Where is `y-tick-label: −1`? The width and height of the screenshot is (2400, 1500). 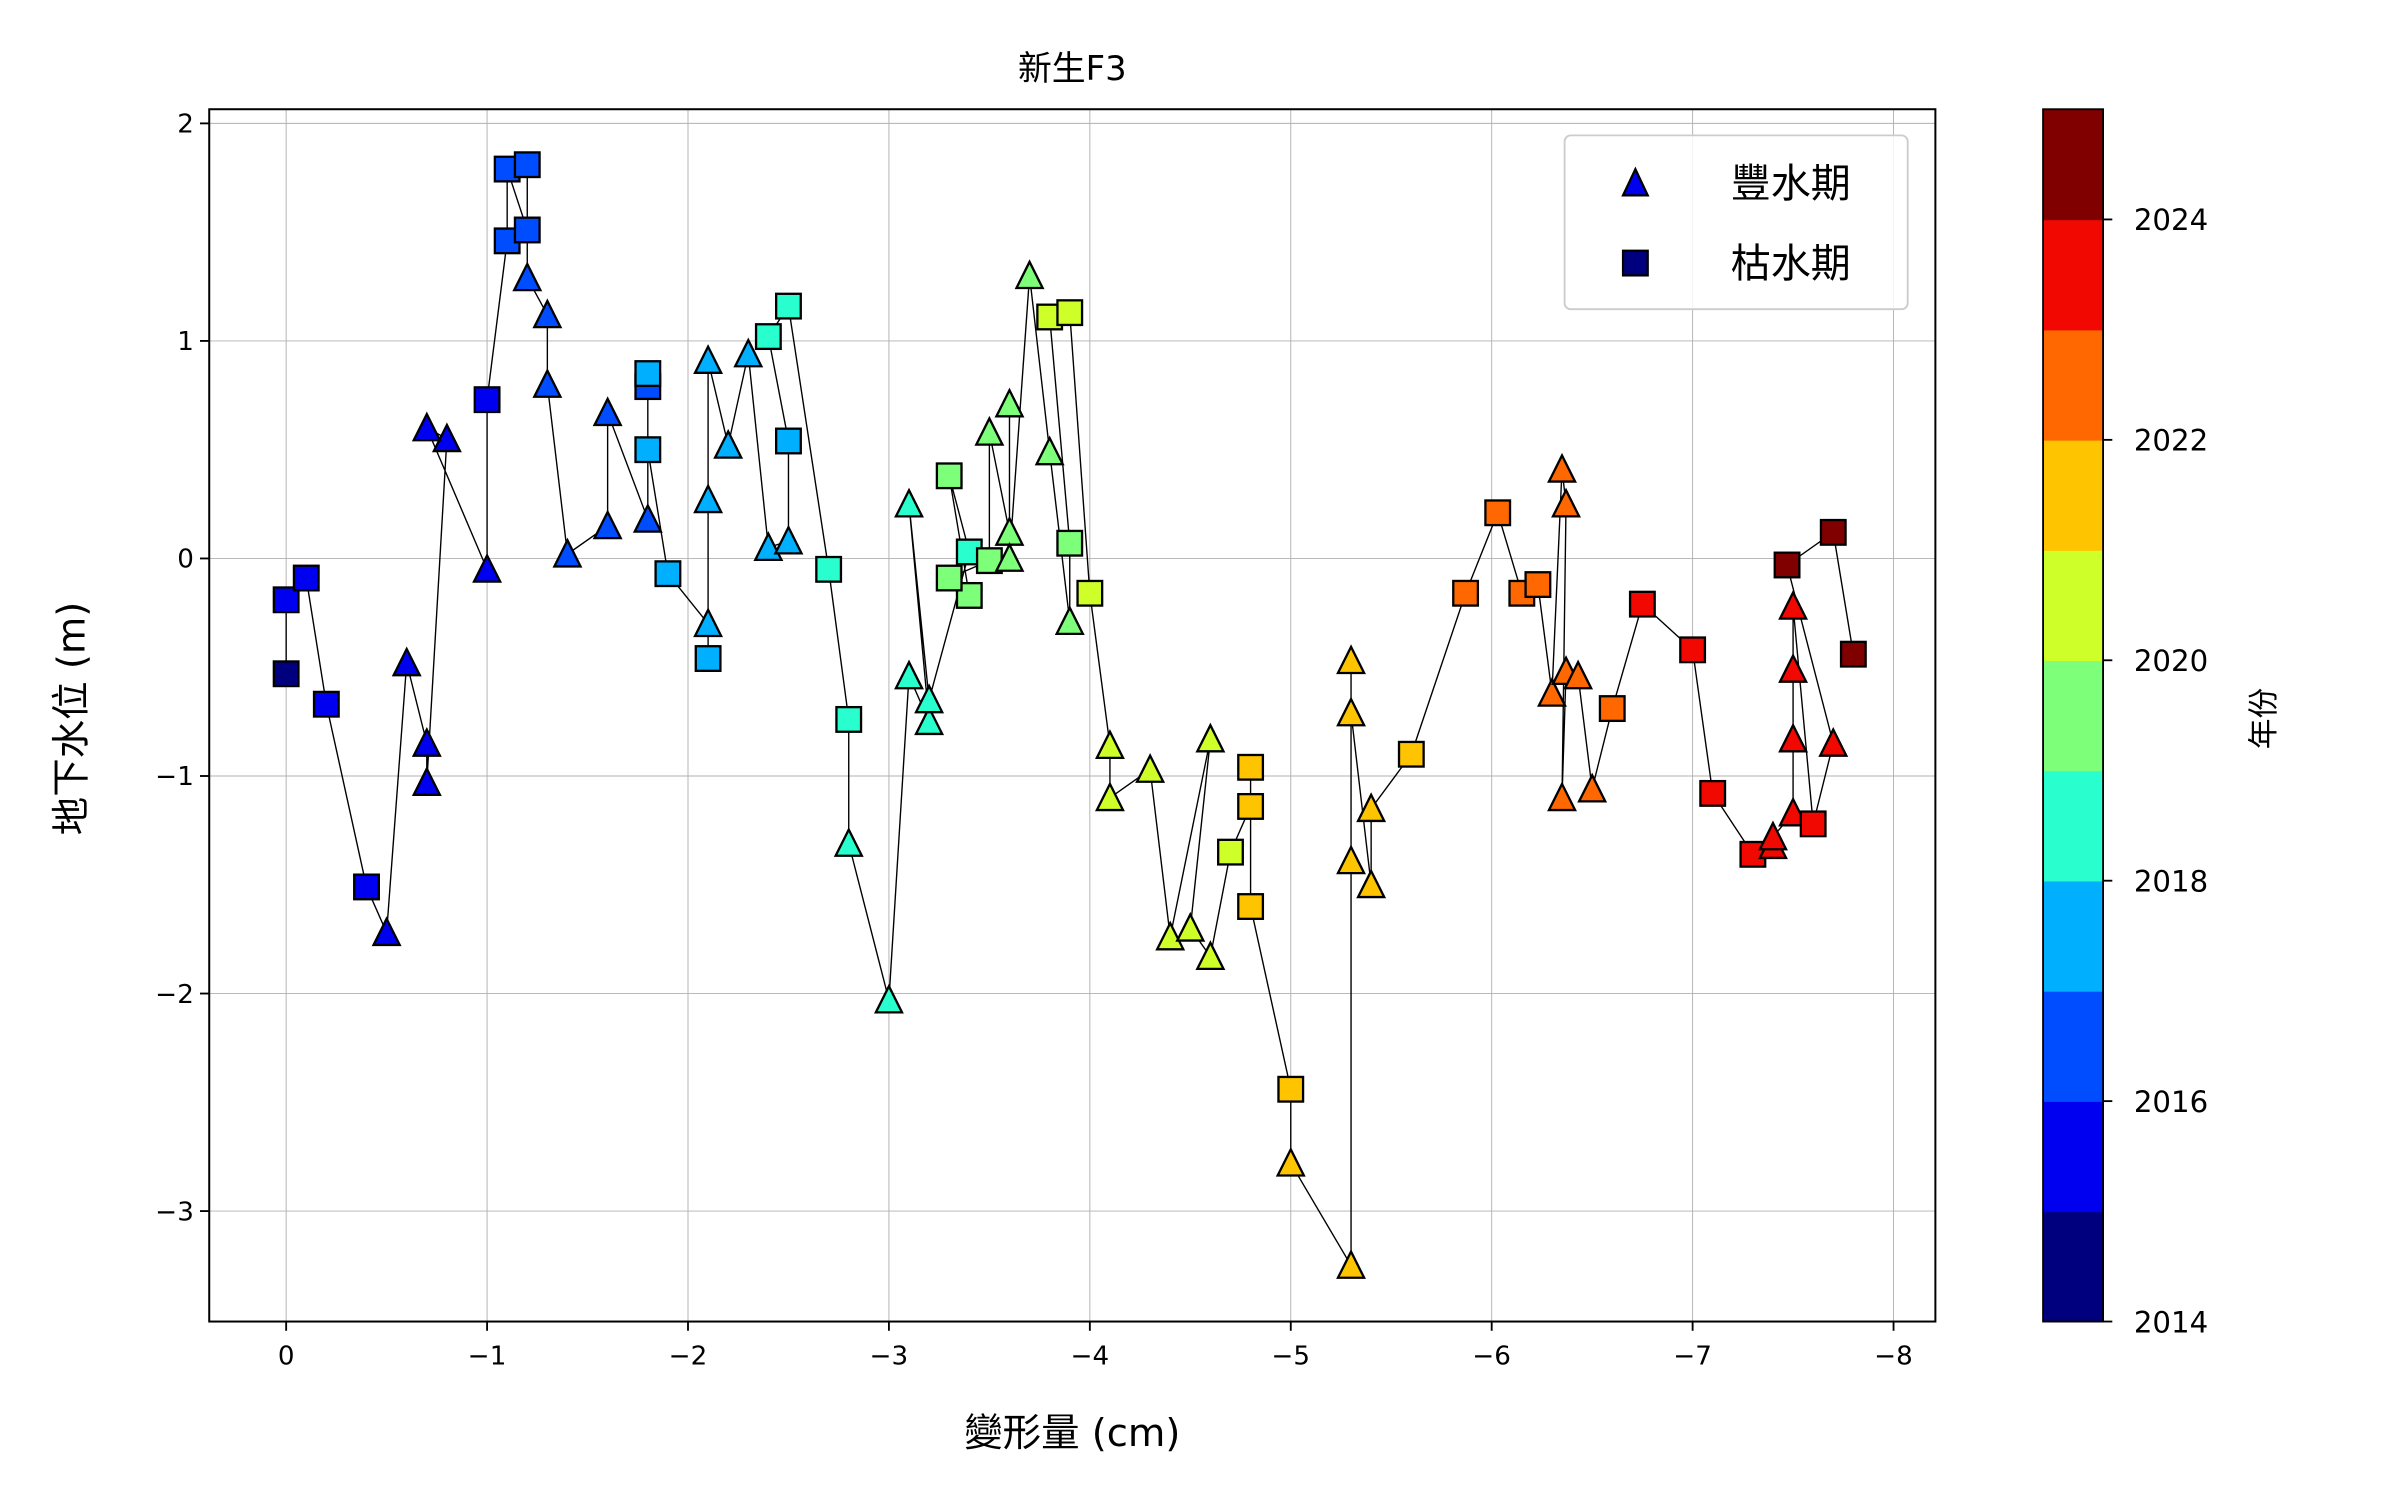
y-tick-label: −1 is located at coordinates (174, 777).